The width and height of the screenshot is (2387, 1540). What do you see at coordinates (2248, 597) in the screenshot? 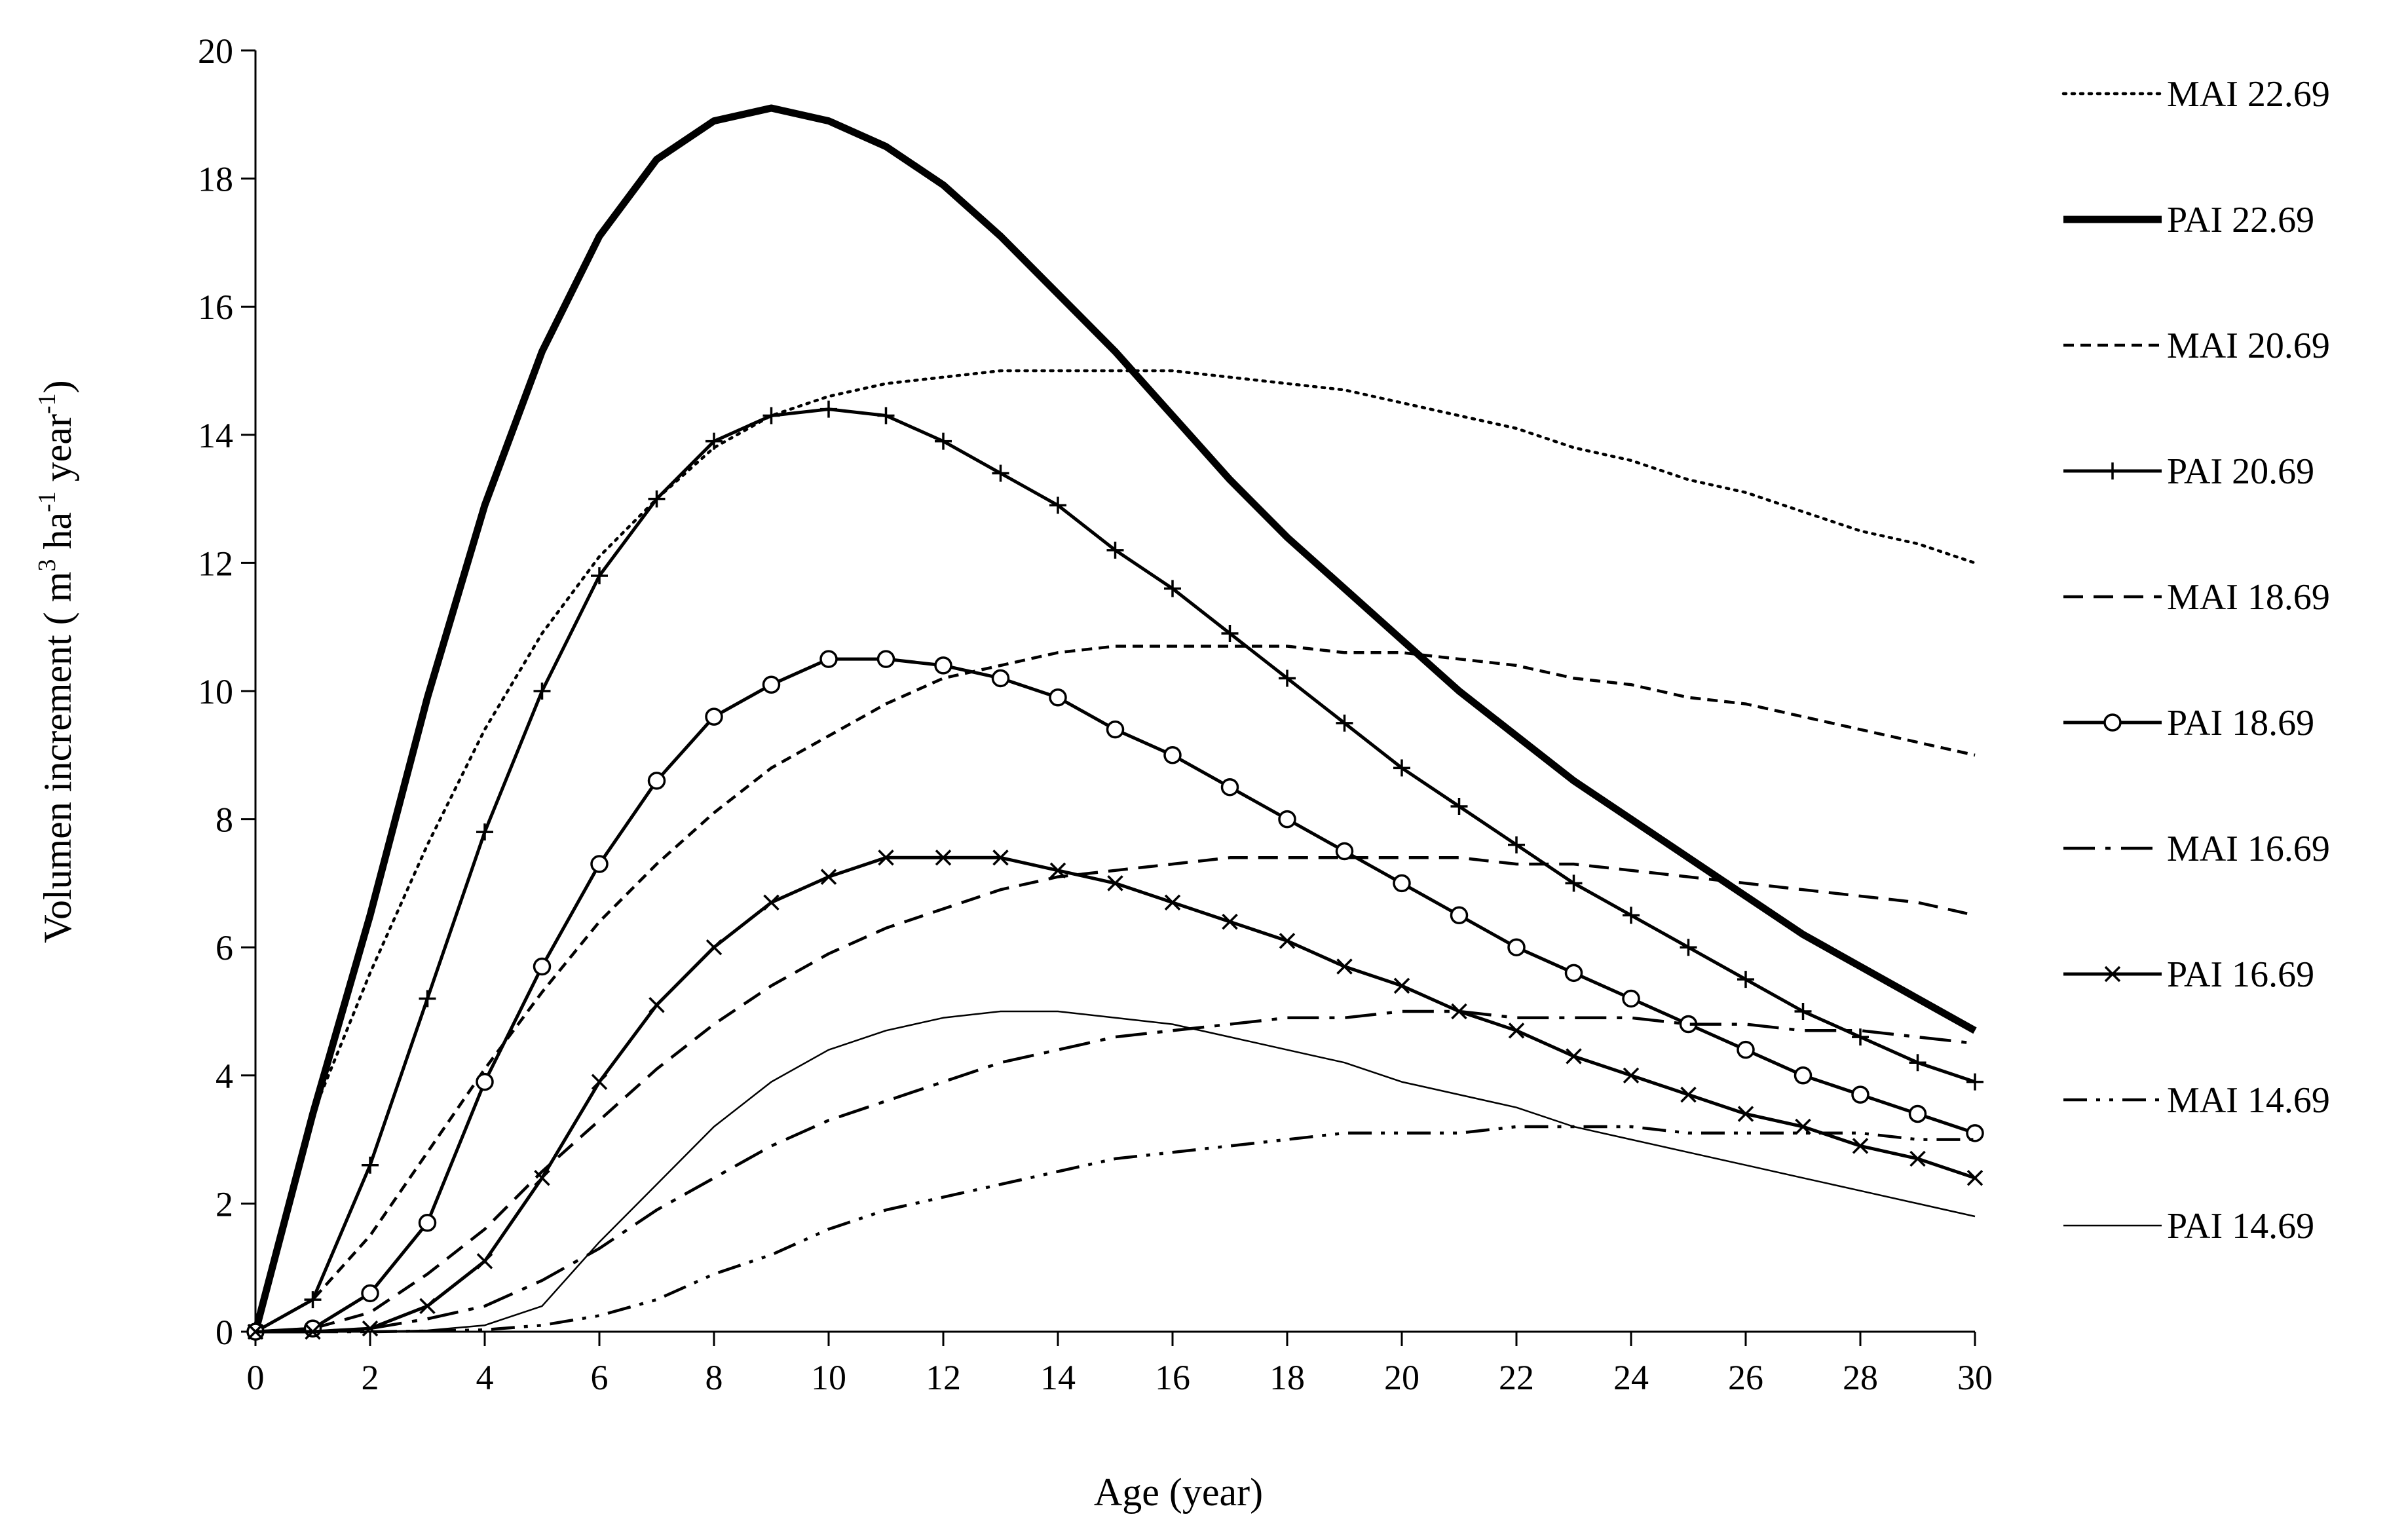
I see `legend-label: MAI 18.69` at bounding box center [2248, 597].